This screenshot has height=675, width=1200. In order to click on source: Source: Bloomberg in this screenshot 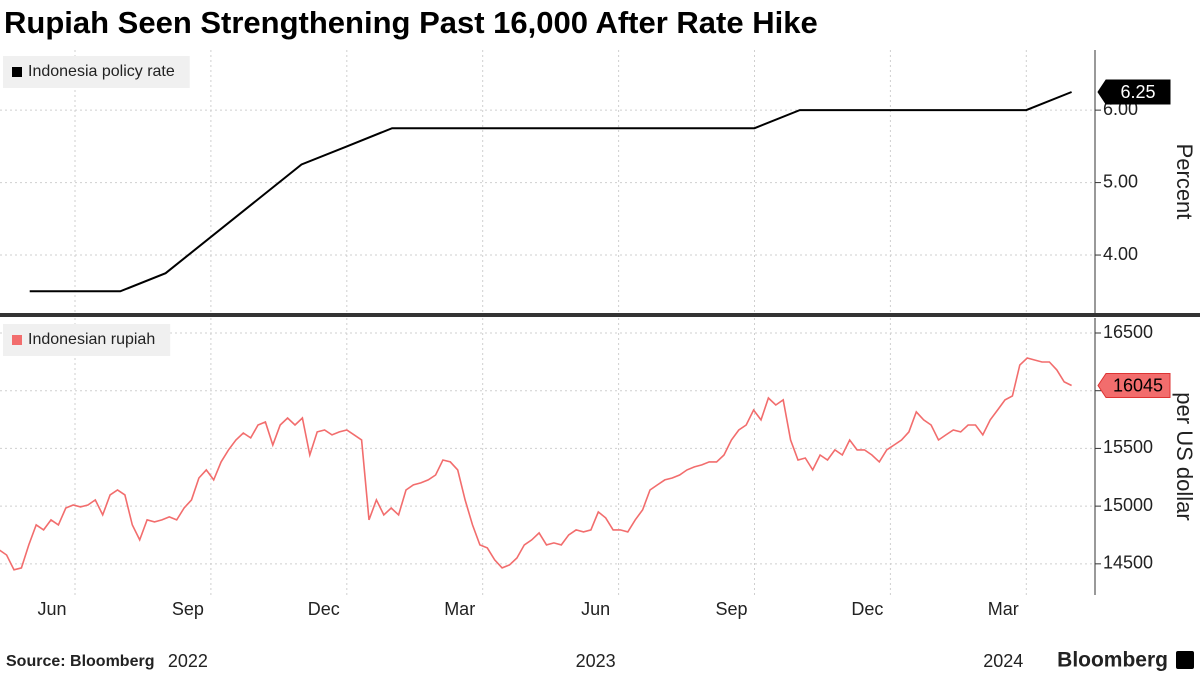, I will do `click(80, 661)`.